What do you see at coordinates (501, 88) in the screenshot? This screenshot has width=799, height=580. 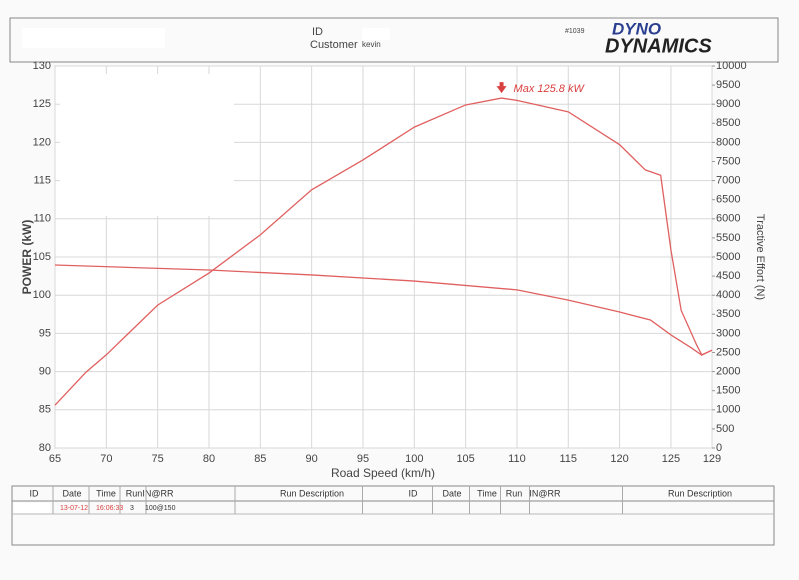 I see `annotation-arrow` at bounding box center [501, 88].